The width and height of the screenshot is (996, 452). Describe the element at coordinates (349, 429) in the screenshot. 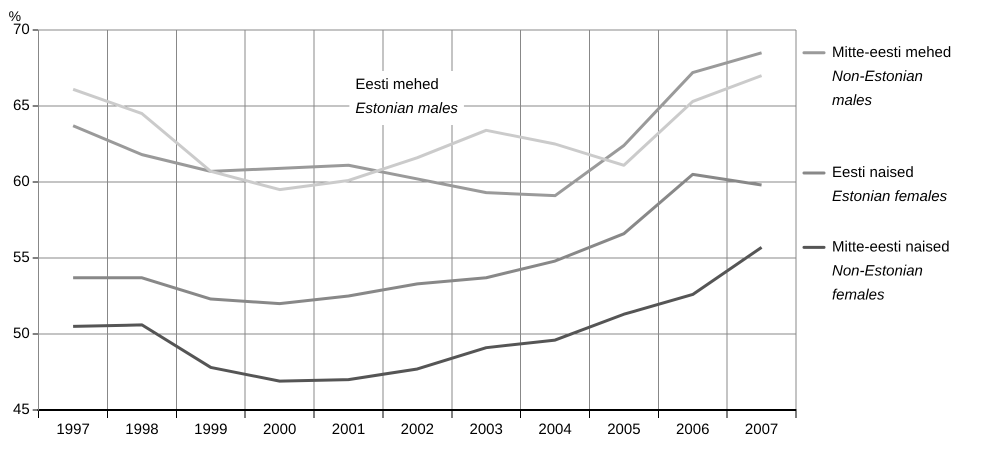

I see `x-tick-label: 2001` at that location.